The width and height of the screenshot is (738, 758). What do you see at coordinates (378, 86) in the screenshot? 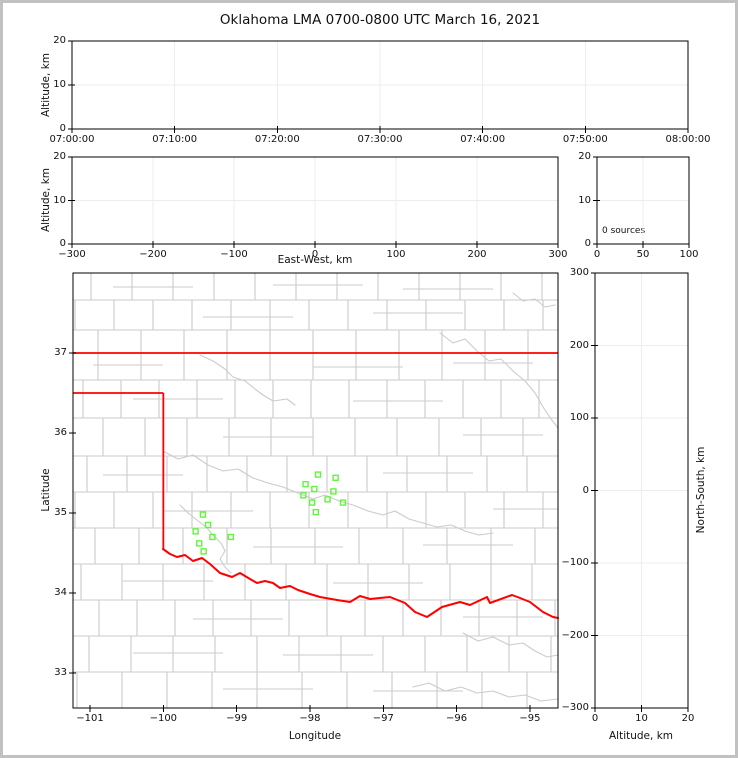
I see `time-altitude-plot` at bounding box center [378, 86].